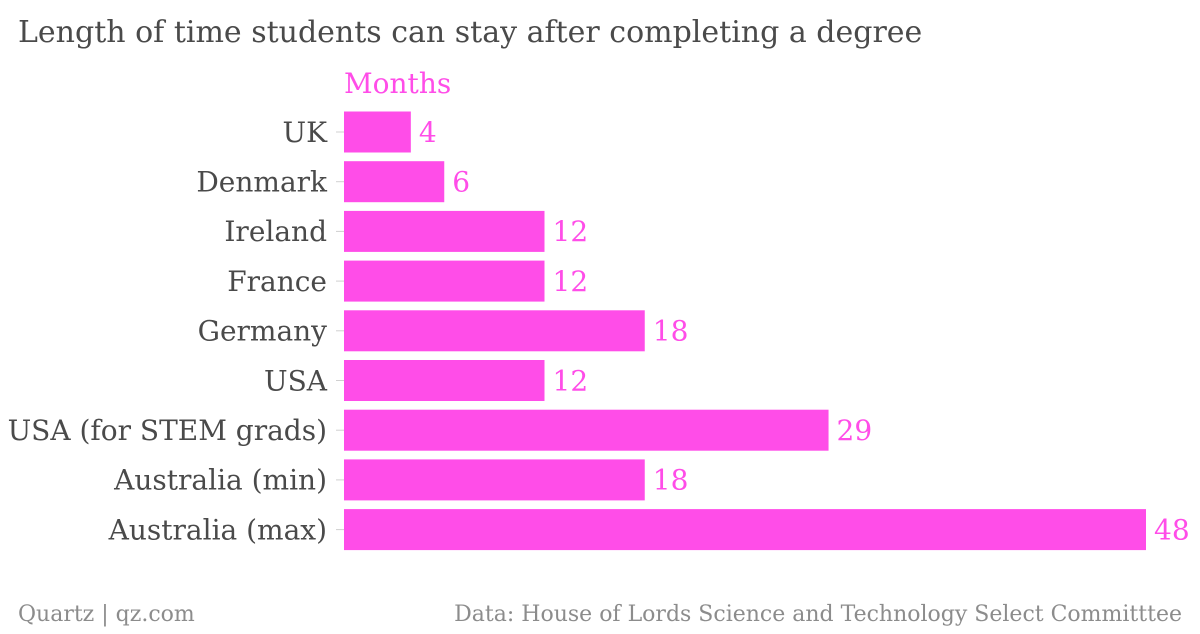 The width and height of the screenshot is (1200, 634). Describe the element at coordinates (428, 132) in the screenshot. I see `data-label-uk: 4` at that location.